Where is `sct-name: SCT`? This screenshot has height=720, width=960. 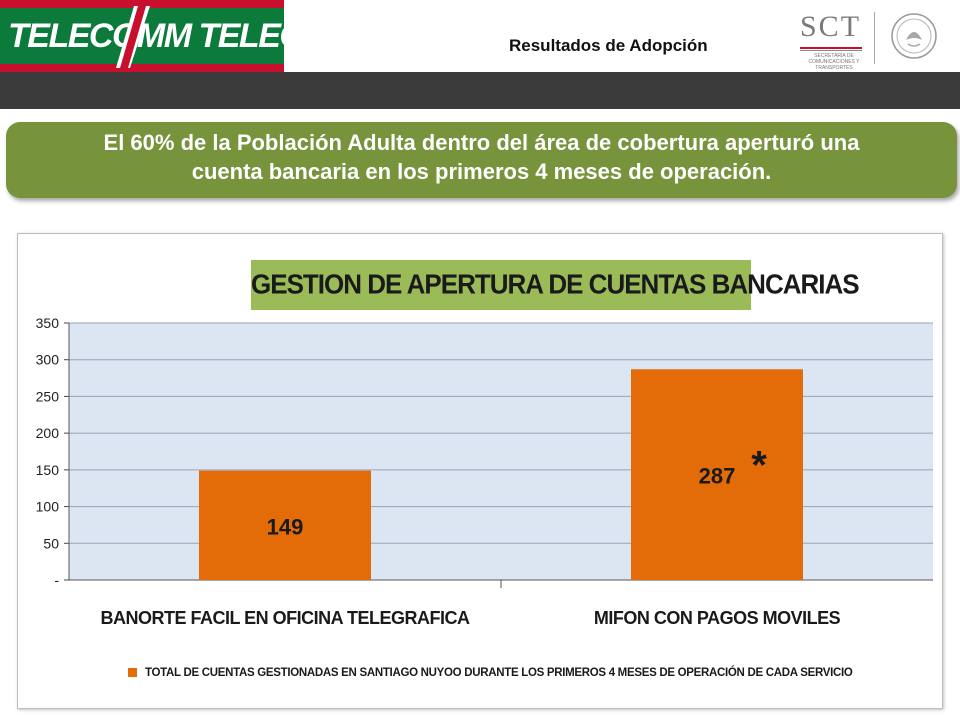
sct-name: SCT is located at coordinates (831, 26).